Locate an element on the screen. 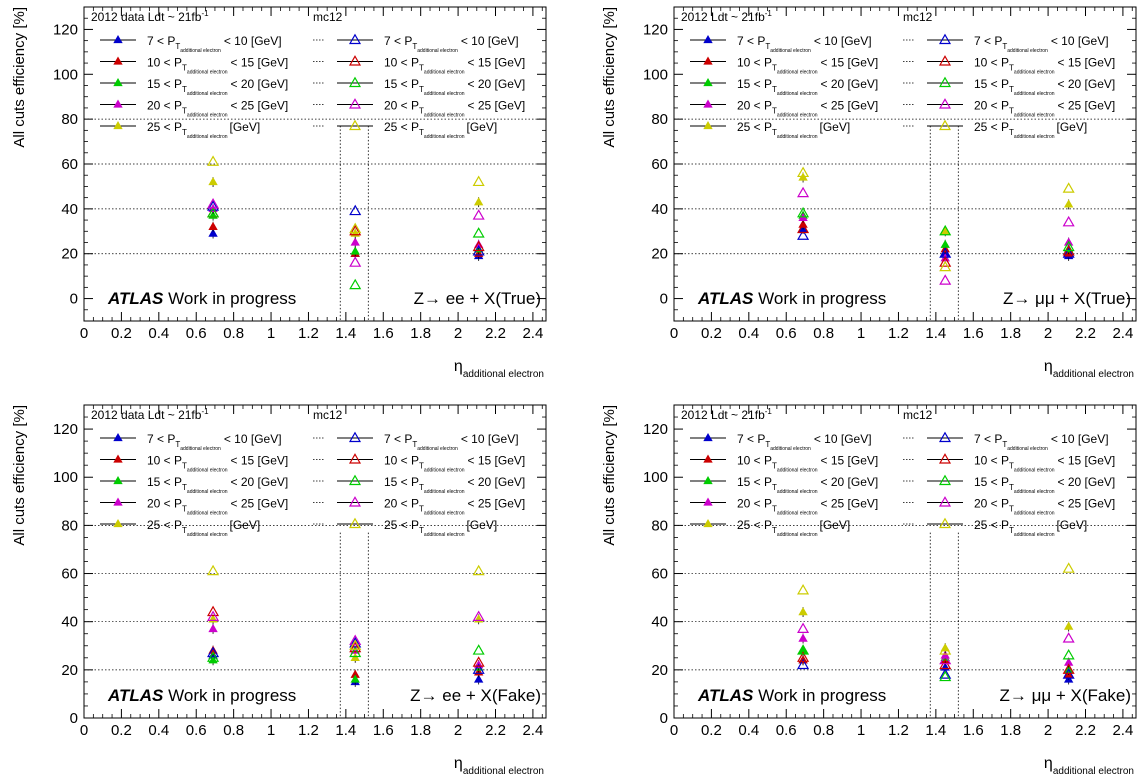 This screenshot has width=1139, height=780. legend-entry-lo: 10 < P is located at coordinates (754, 63).